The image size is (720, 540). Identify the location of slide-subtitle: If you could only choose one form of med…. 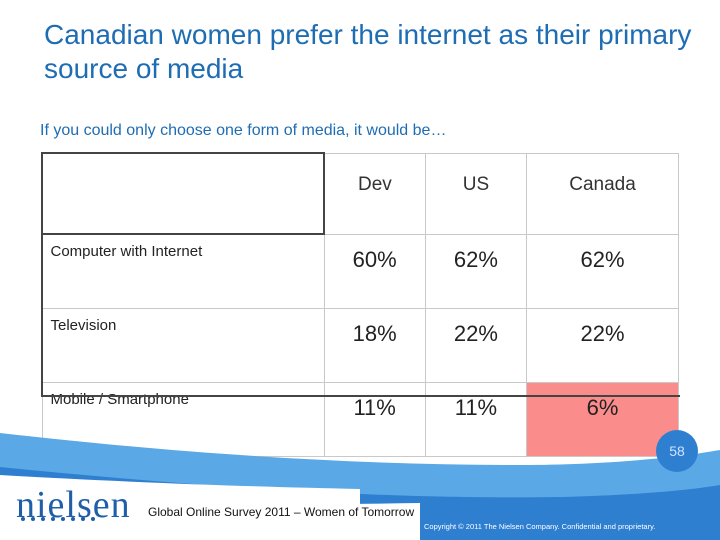
(243, 130).